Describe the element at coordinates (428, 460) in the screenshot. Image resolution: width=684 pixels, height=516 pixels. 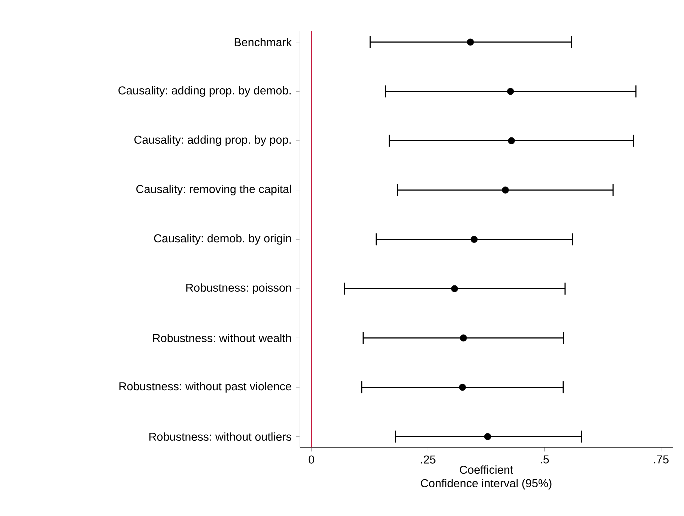
I see `x-tick-label: .25` at that location.